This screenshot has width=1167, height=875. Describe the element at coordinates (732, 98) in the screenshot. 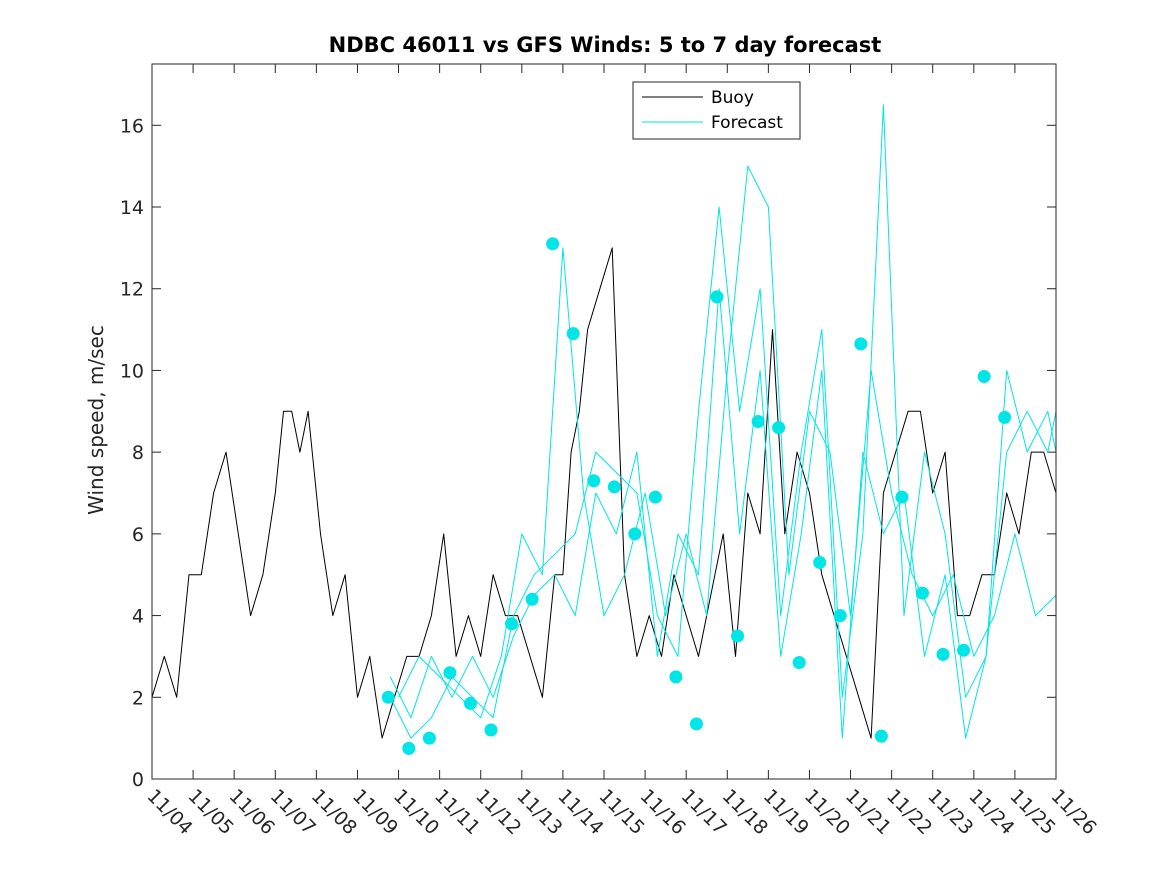

I see `legend-buoy-label: Buoy` at that location.